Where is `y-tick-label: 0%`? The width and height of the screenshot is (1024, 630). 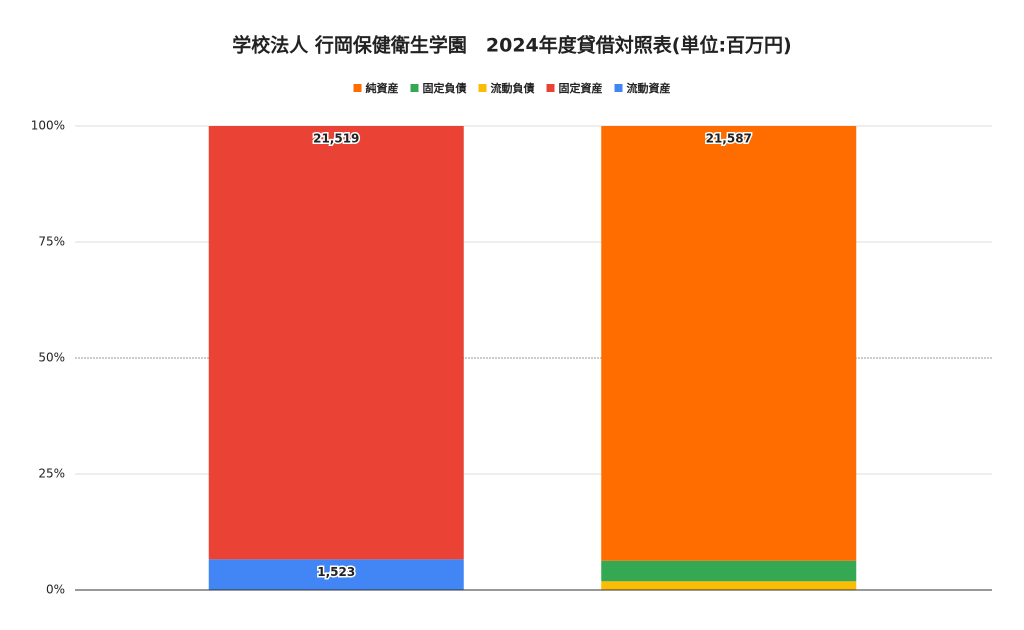 y-tick-label: 0% is located at coordinates (55, 590).